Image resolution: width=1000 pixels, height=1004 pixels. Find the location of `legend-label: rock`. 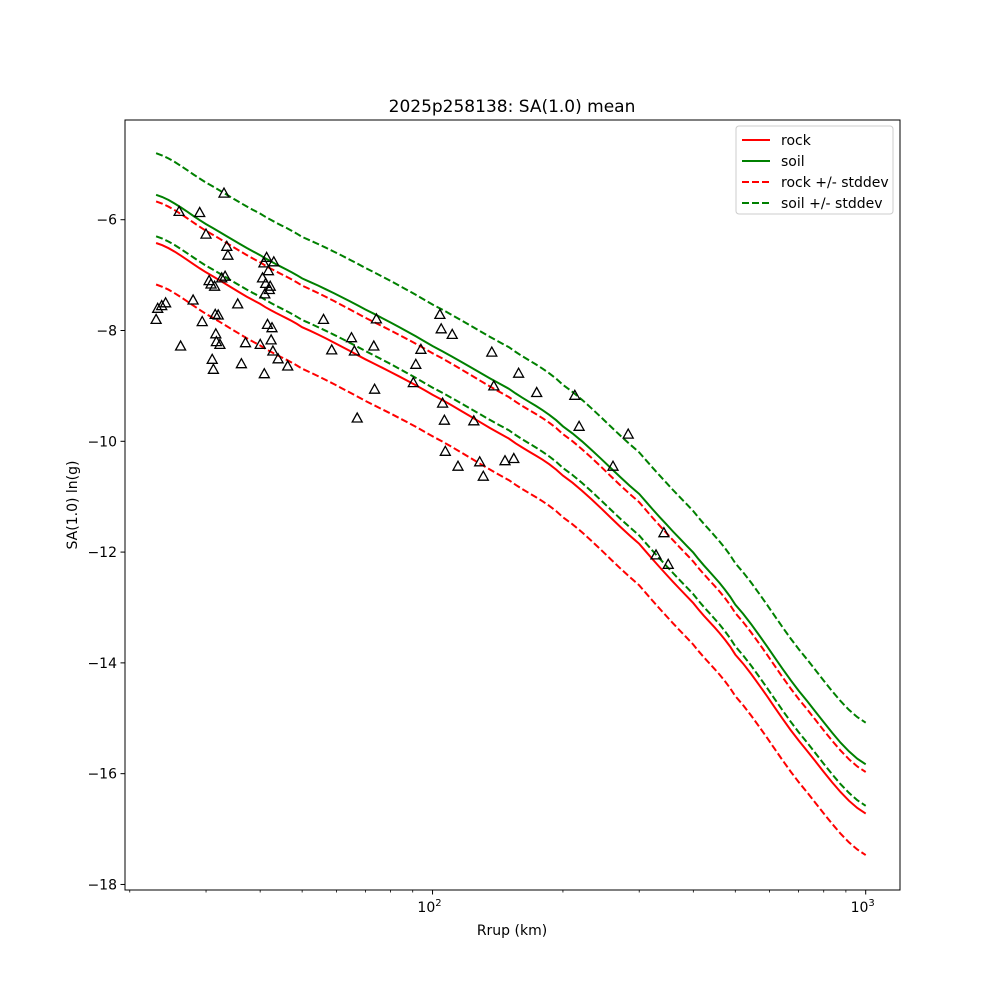

legend-label: rock is located at coordinates (796, 141).